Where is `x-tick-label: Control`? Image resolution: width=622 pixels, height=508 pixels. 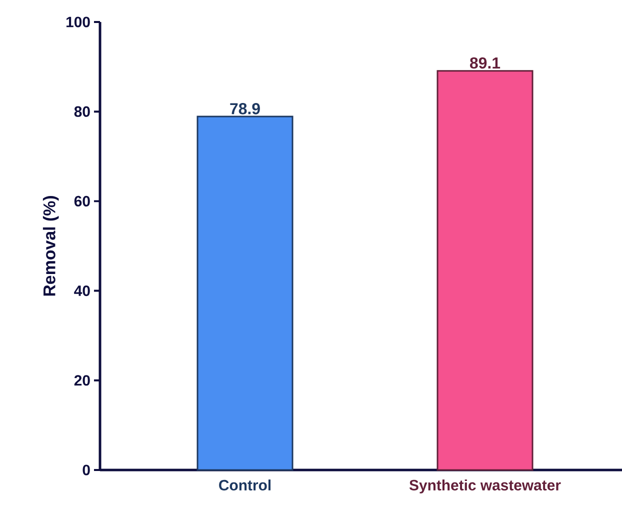 x-tick-label: Control is located at coordinates (245, 485).